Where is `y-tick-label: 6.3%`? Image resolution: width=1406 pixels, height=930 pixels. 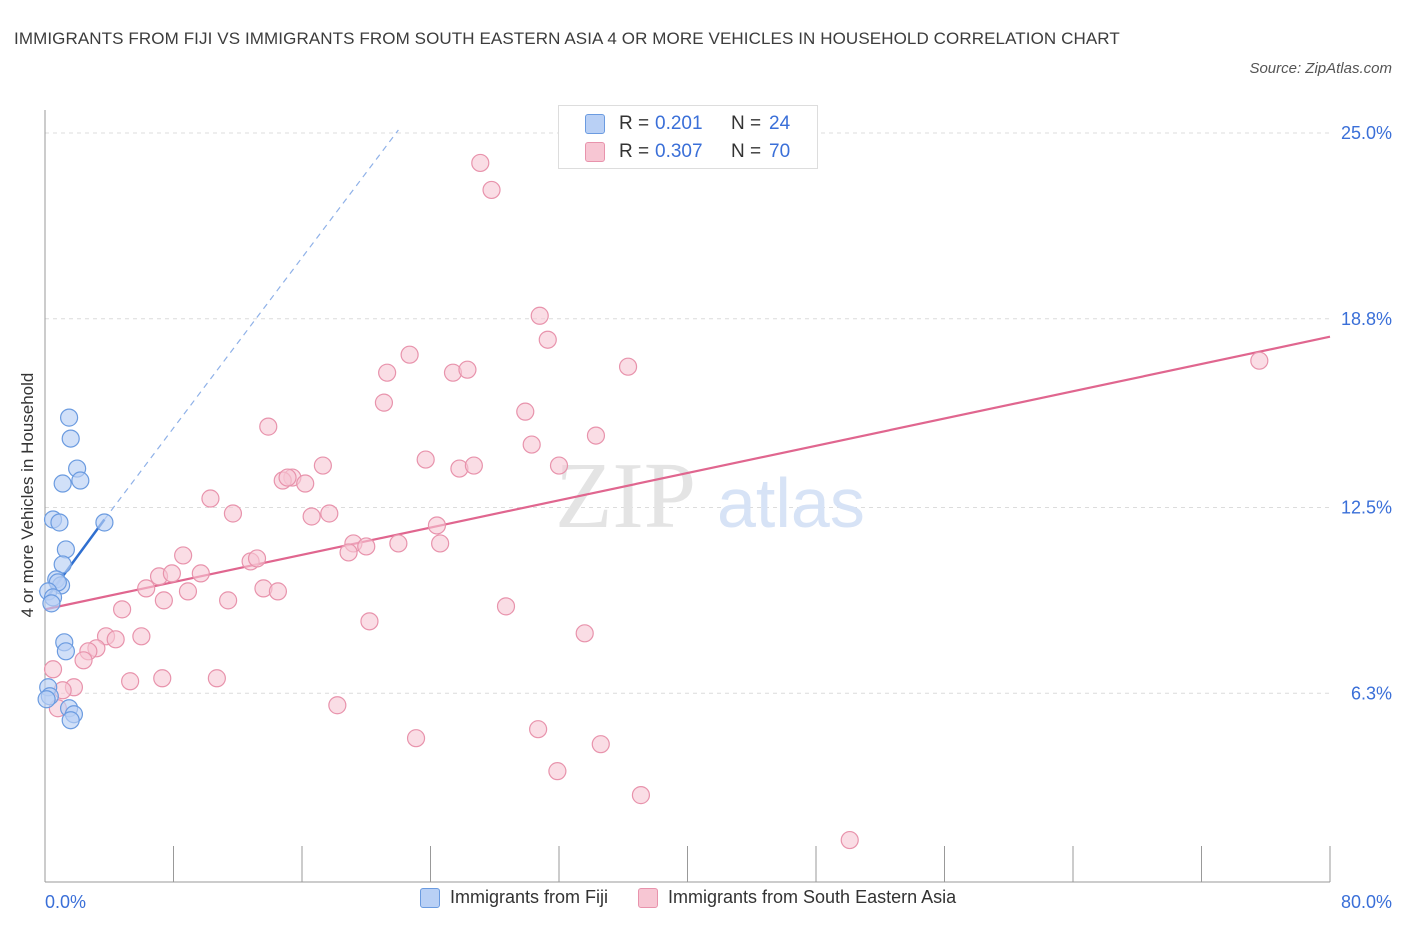
y-tick-label: 6.3% is located at coordinates (1371, 693).